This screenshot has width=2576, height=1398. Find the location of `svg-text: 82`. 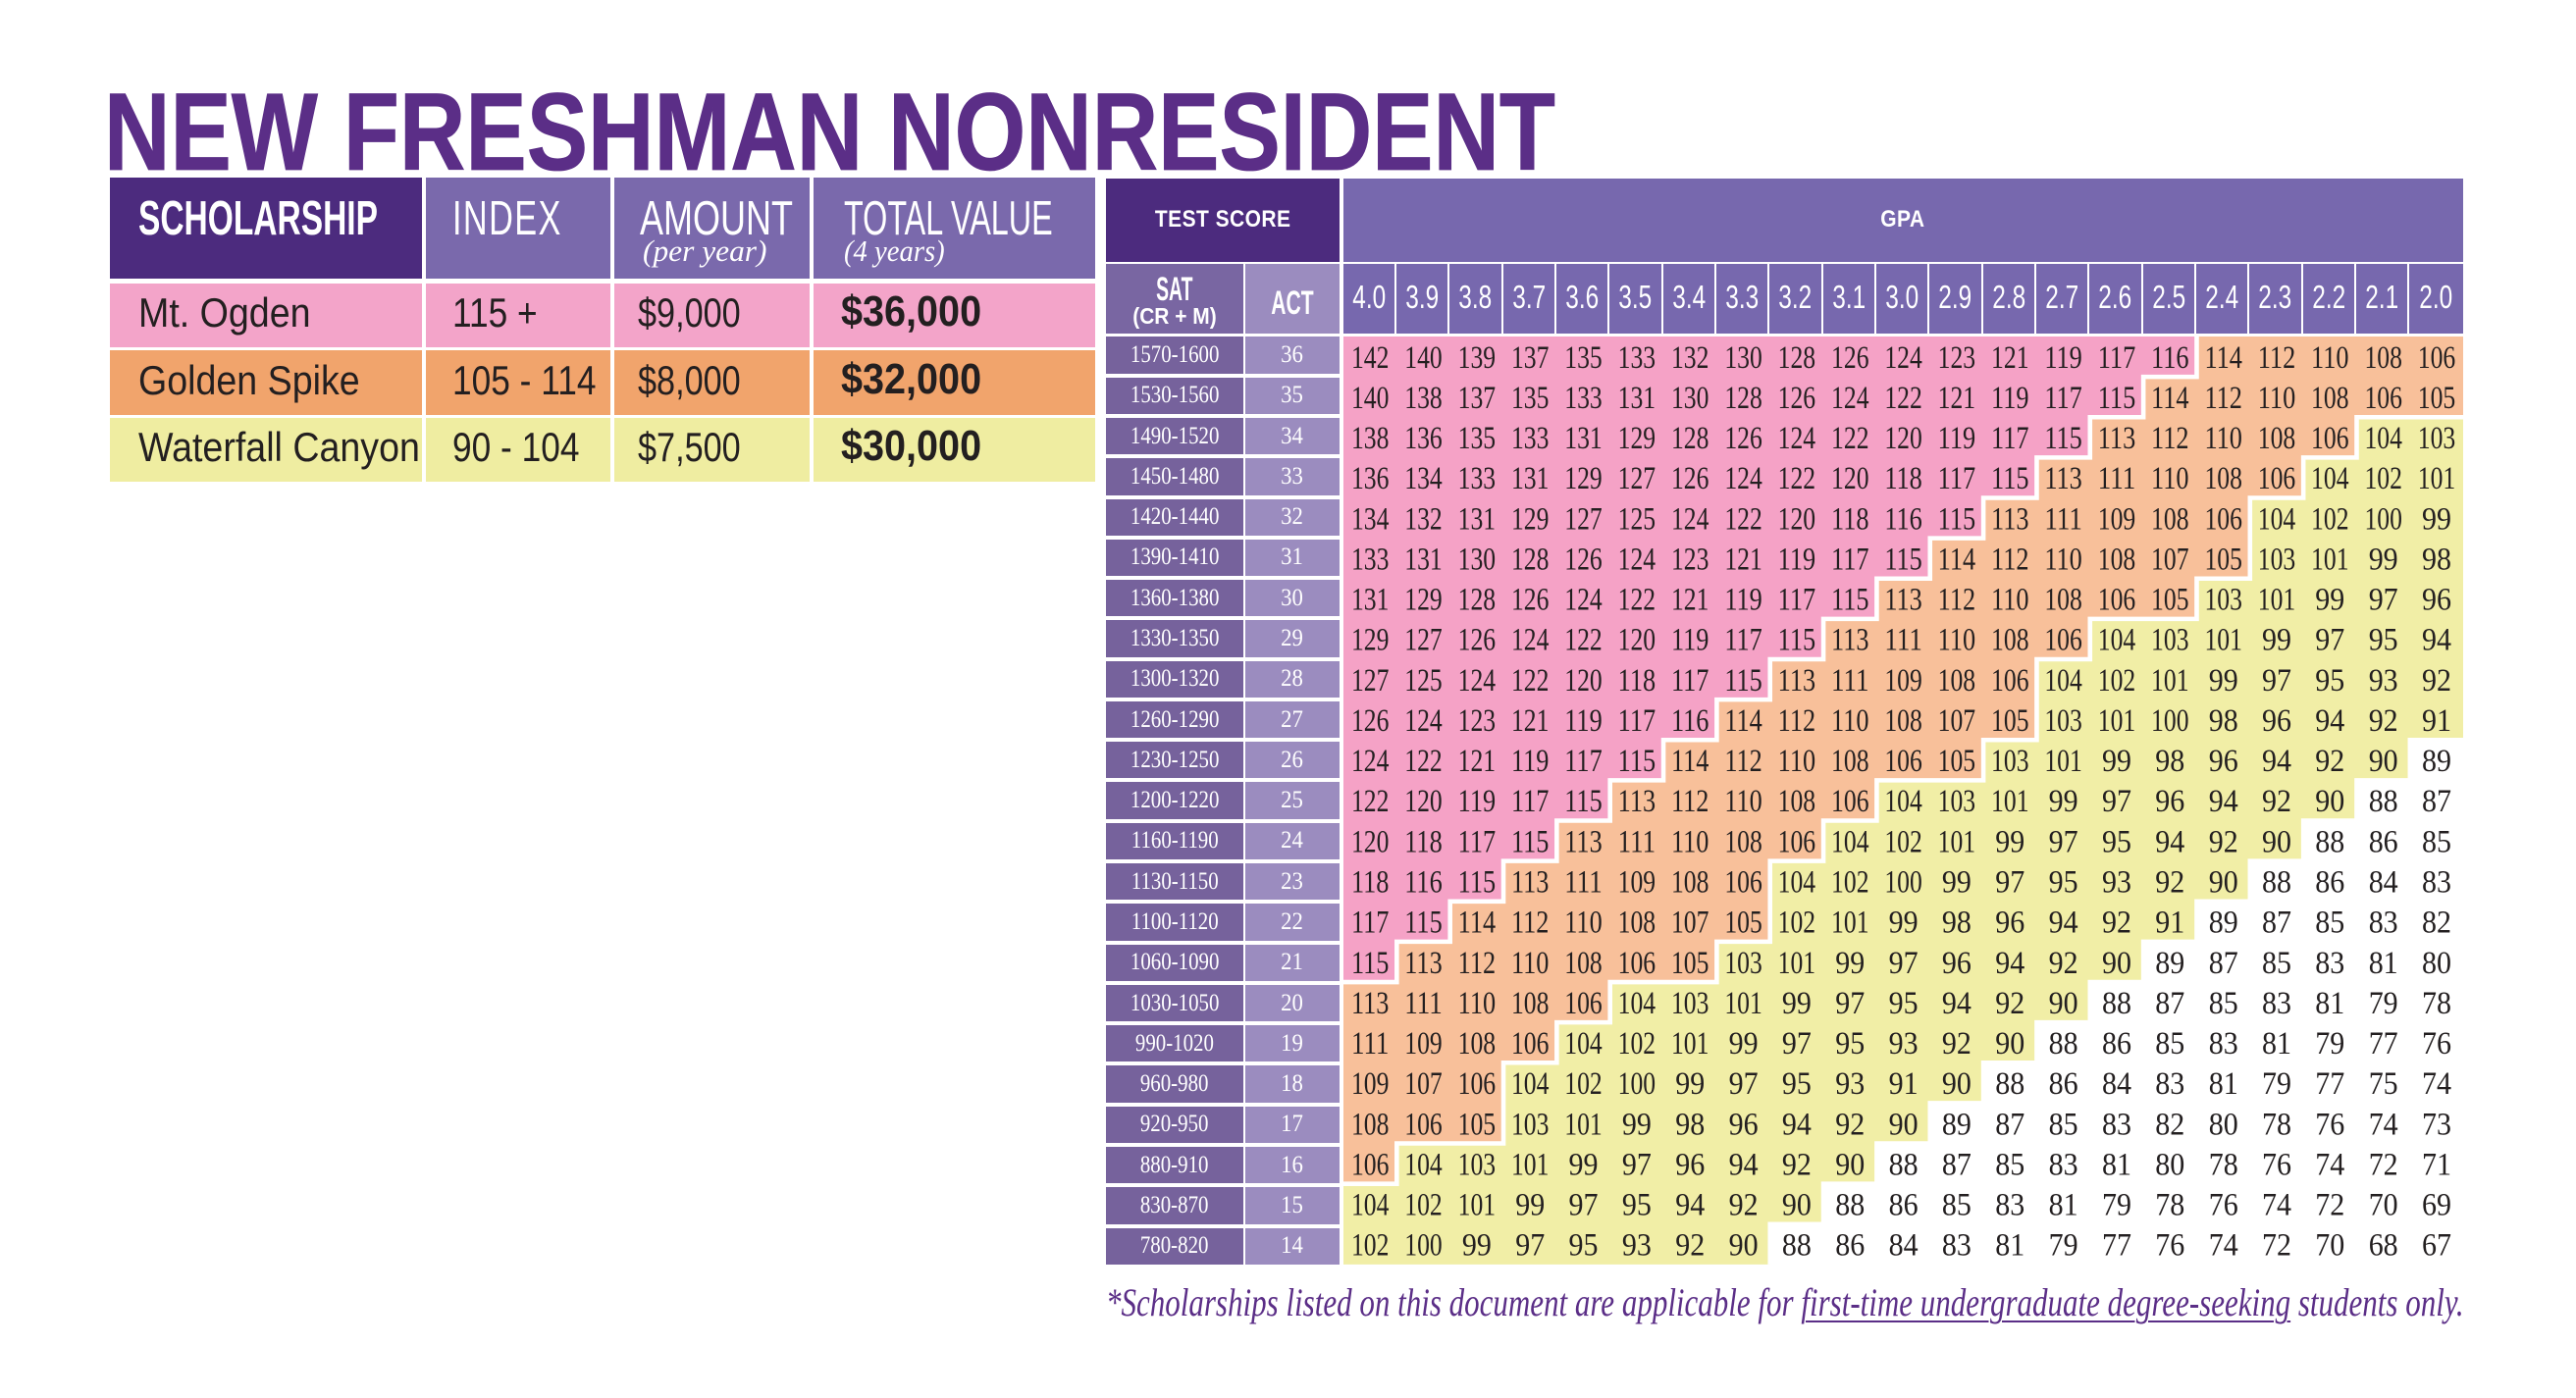

svg-text: 82 is located at coordinates (2169, 1126).